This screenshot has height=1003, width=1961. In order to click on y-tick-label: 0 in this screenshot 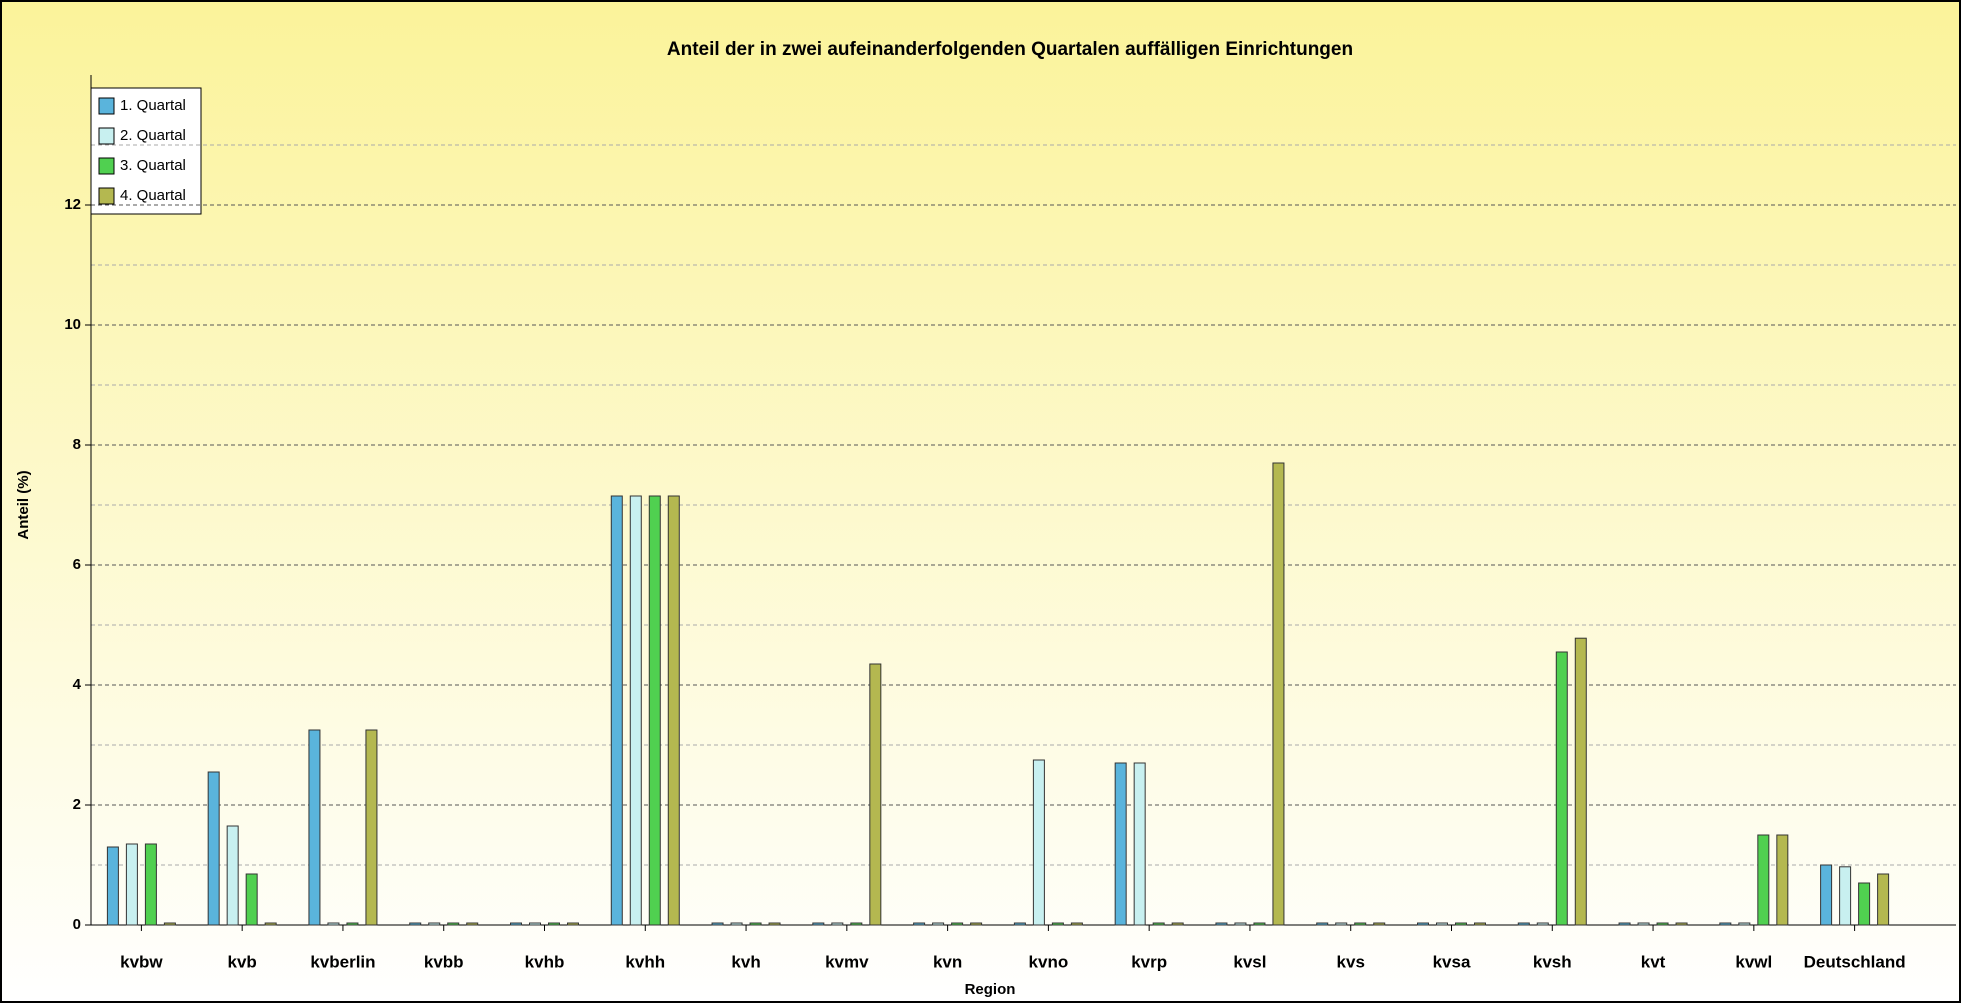, I will do `click(77, 924)`.